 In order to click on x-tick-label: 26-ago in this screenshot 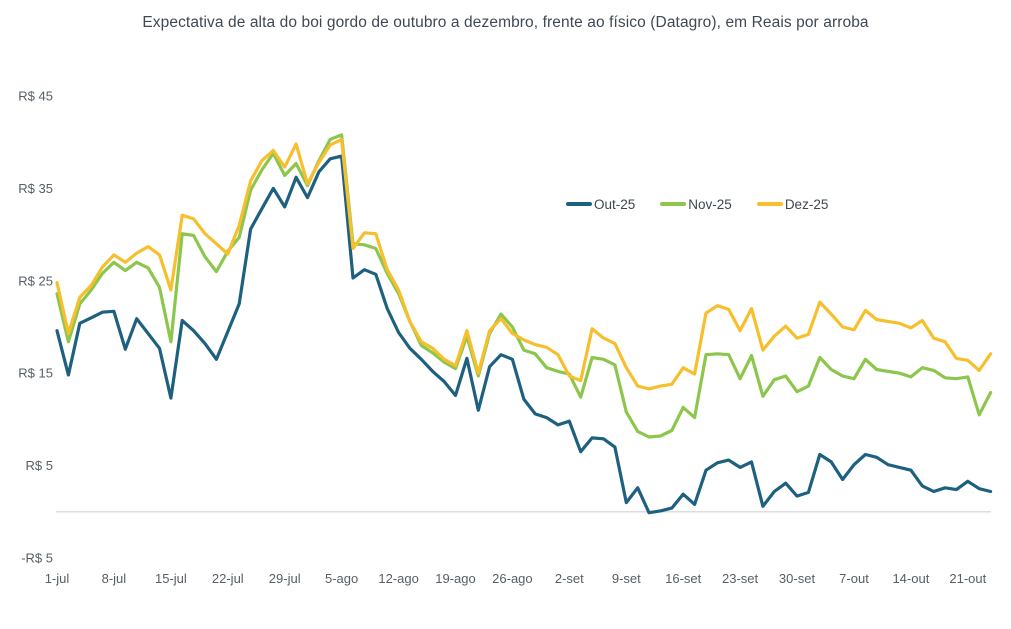, I will do `click(512, 578)`.